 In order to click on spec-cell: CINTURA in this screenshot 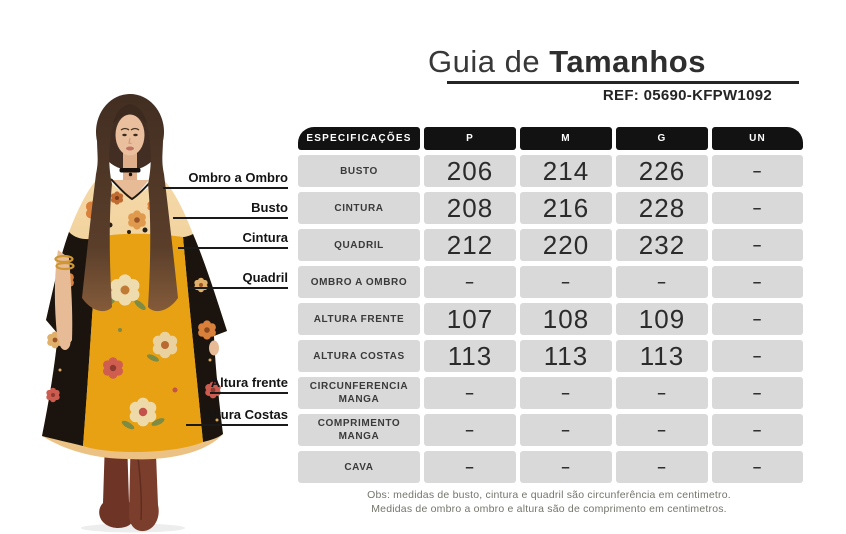, I will do `click(359, 208)`.